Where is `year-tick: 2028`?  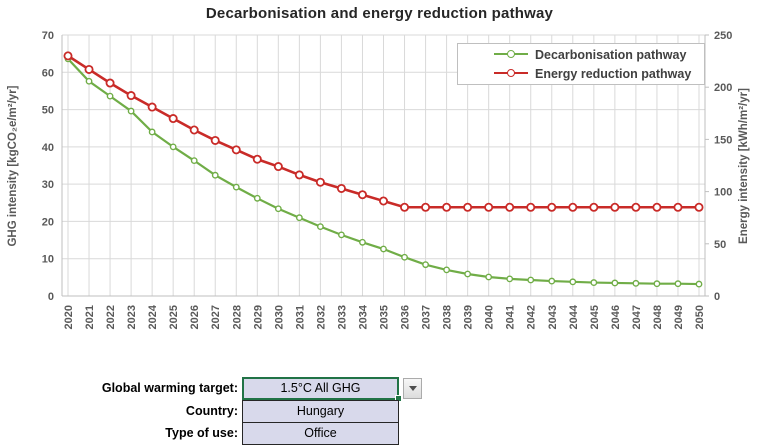 year-tick: 2028 is located at coordinates (237, 317).